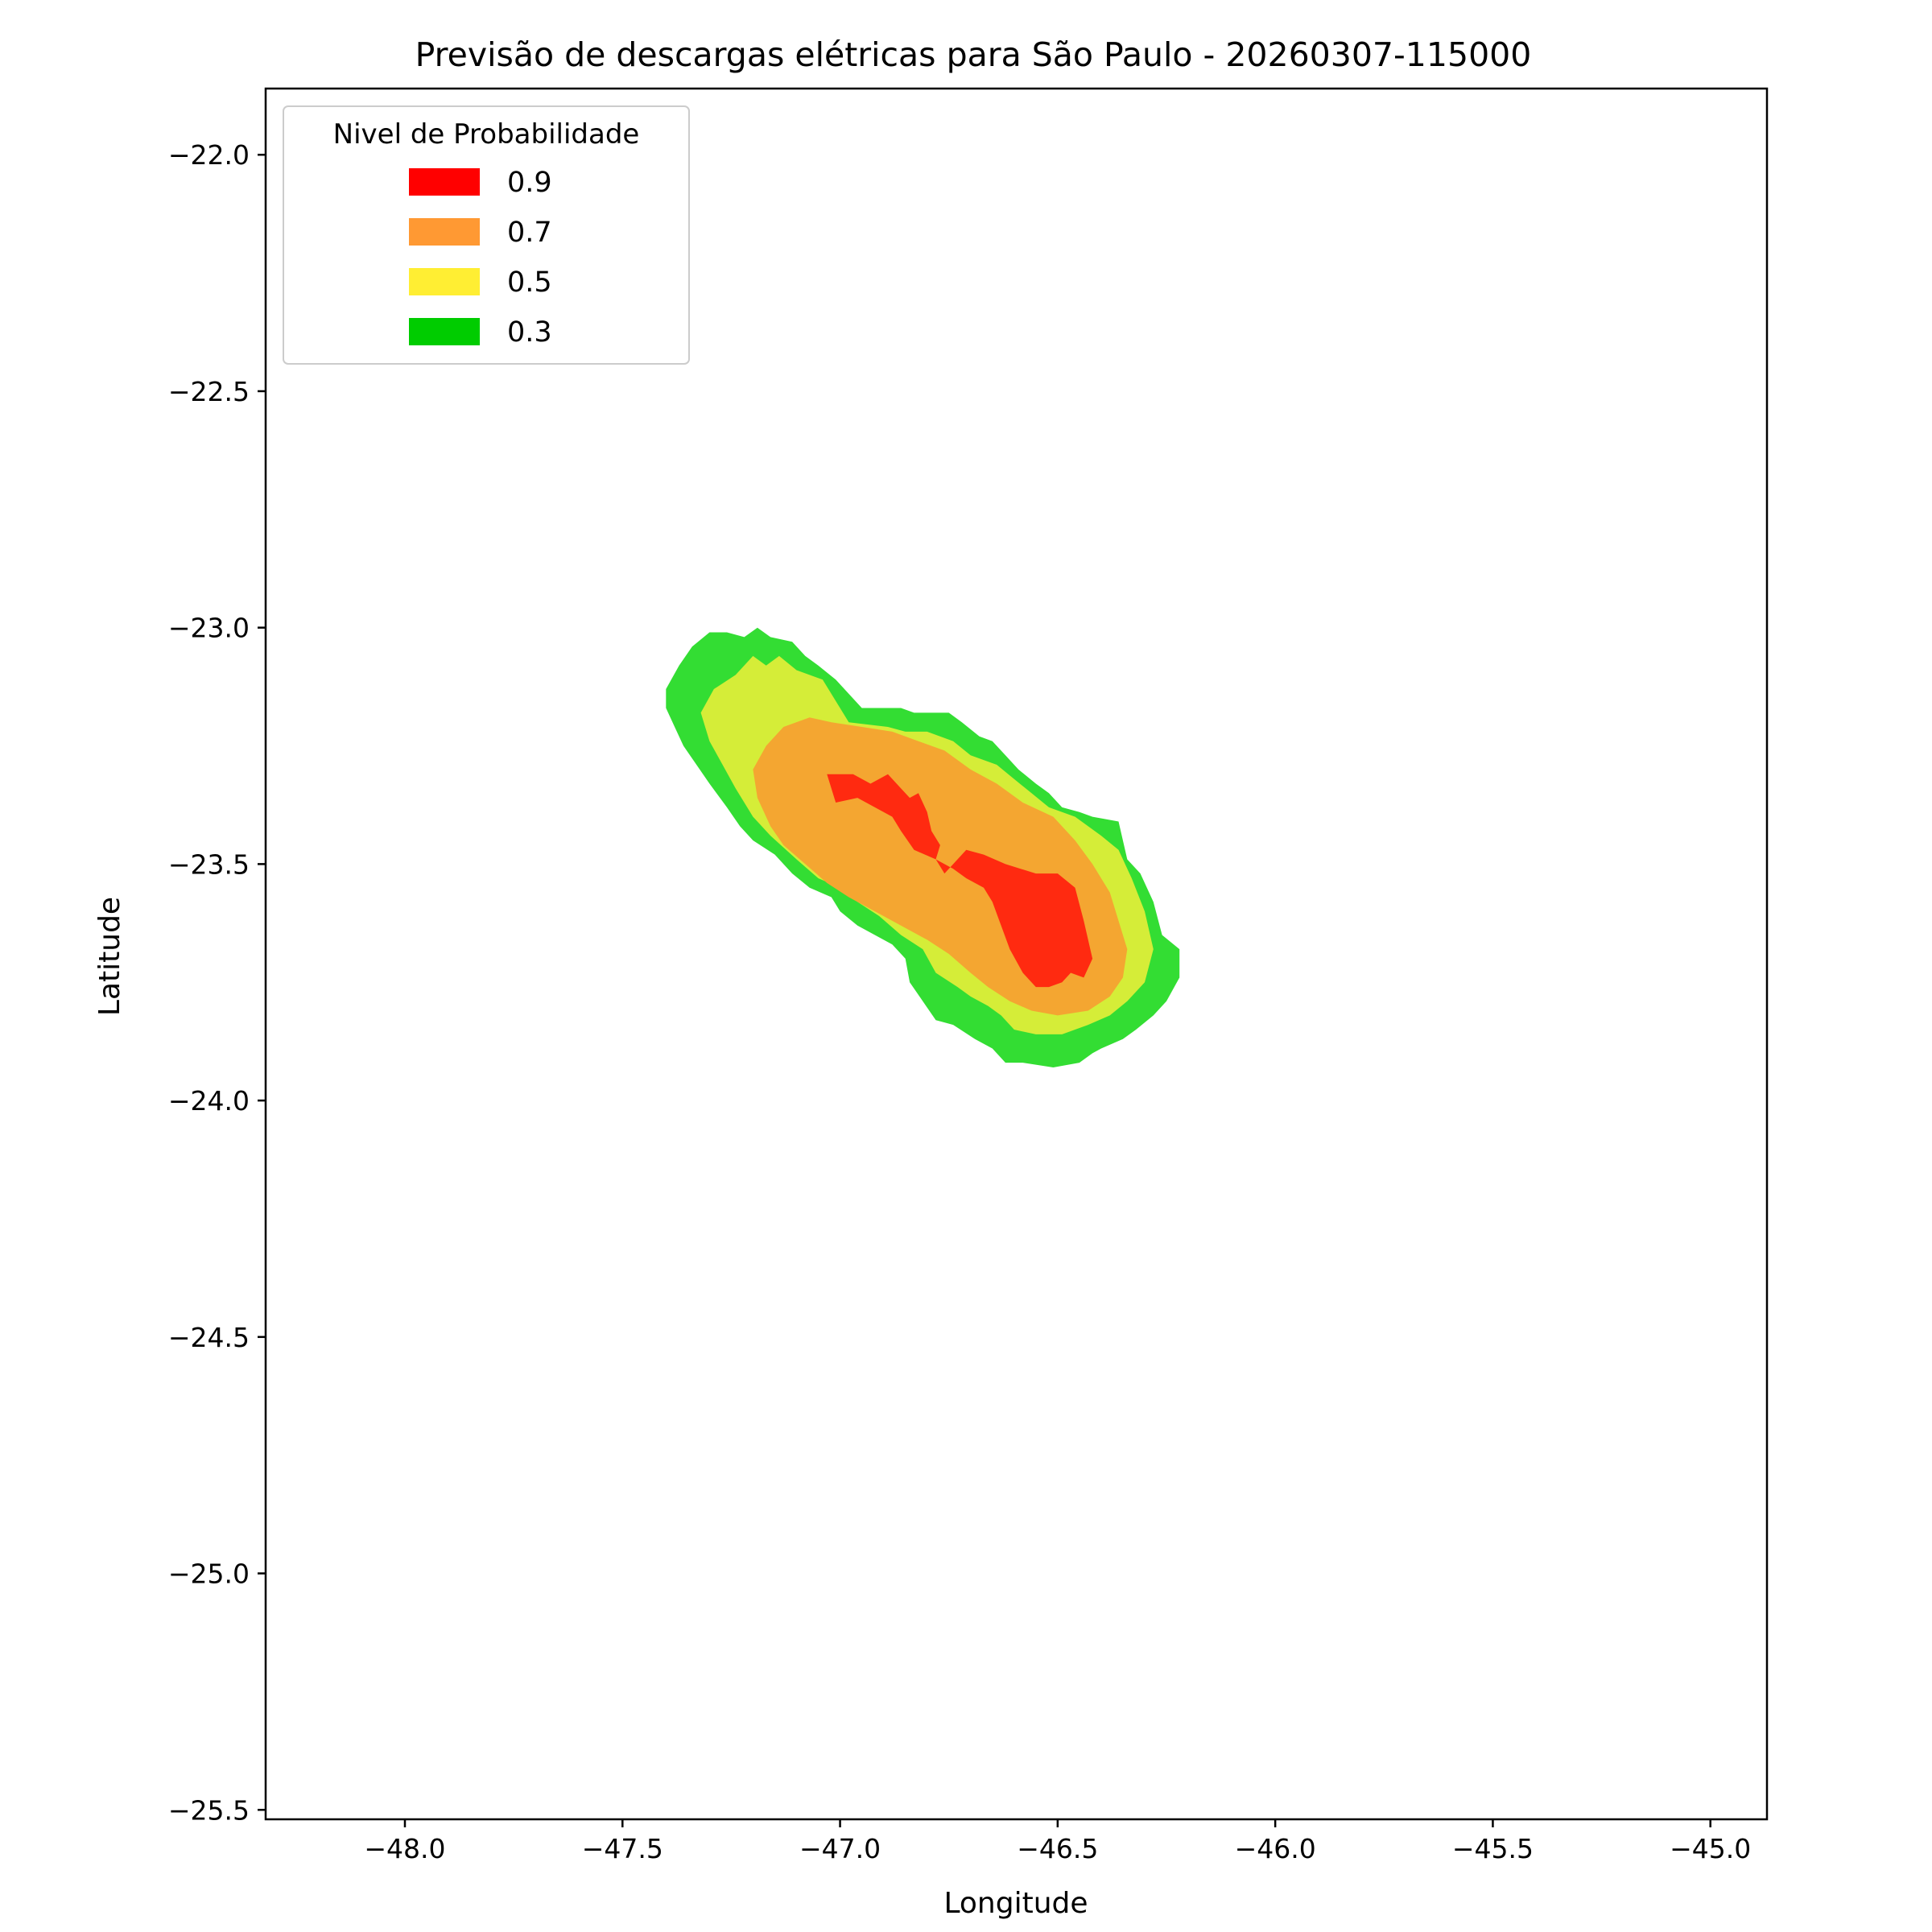  I want to click on y-tick-label: −25.0, so click(209, 1574).